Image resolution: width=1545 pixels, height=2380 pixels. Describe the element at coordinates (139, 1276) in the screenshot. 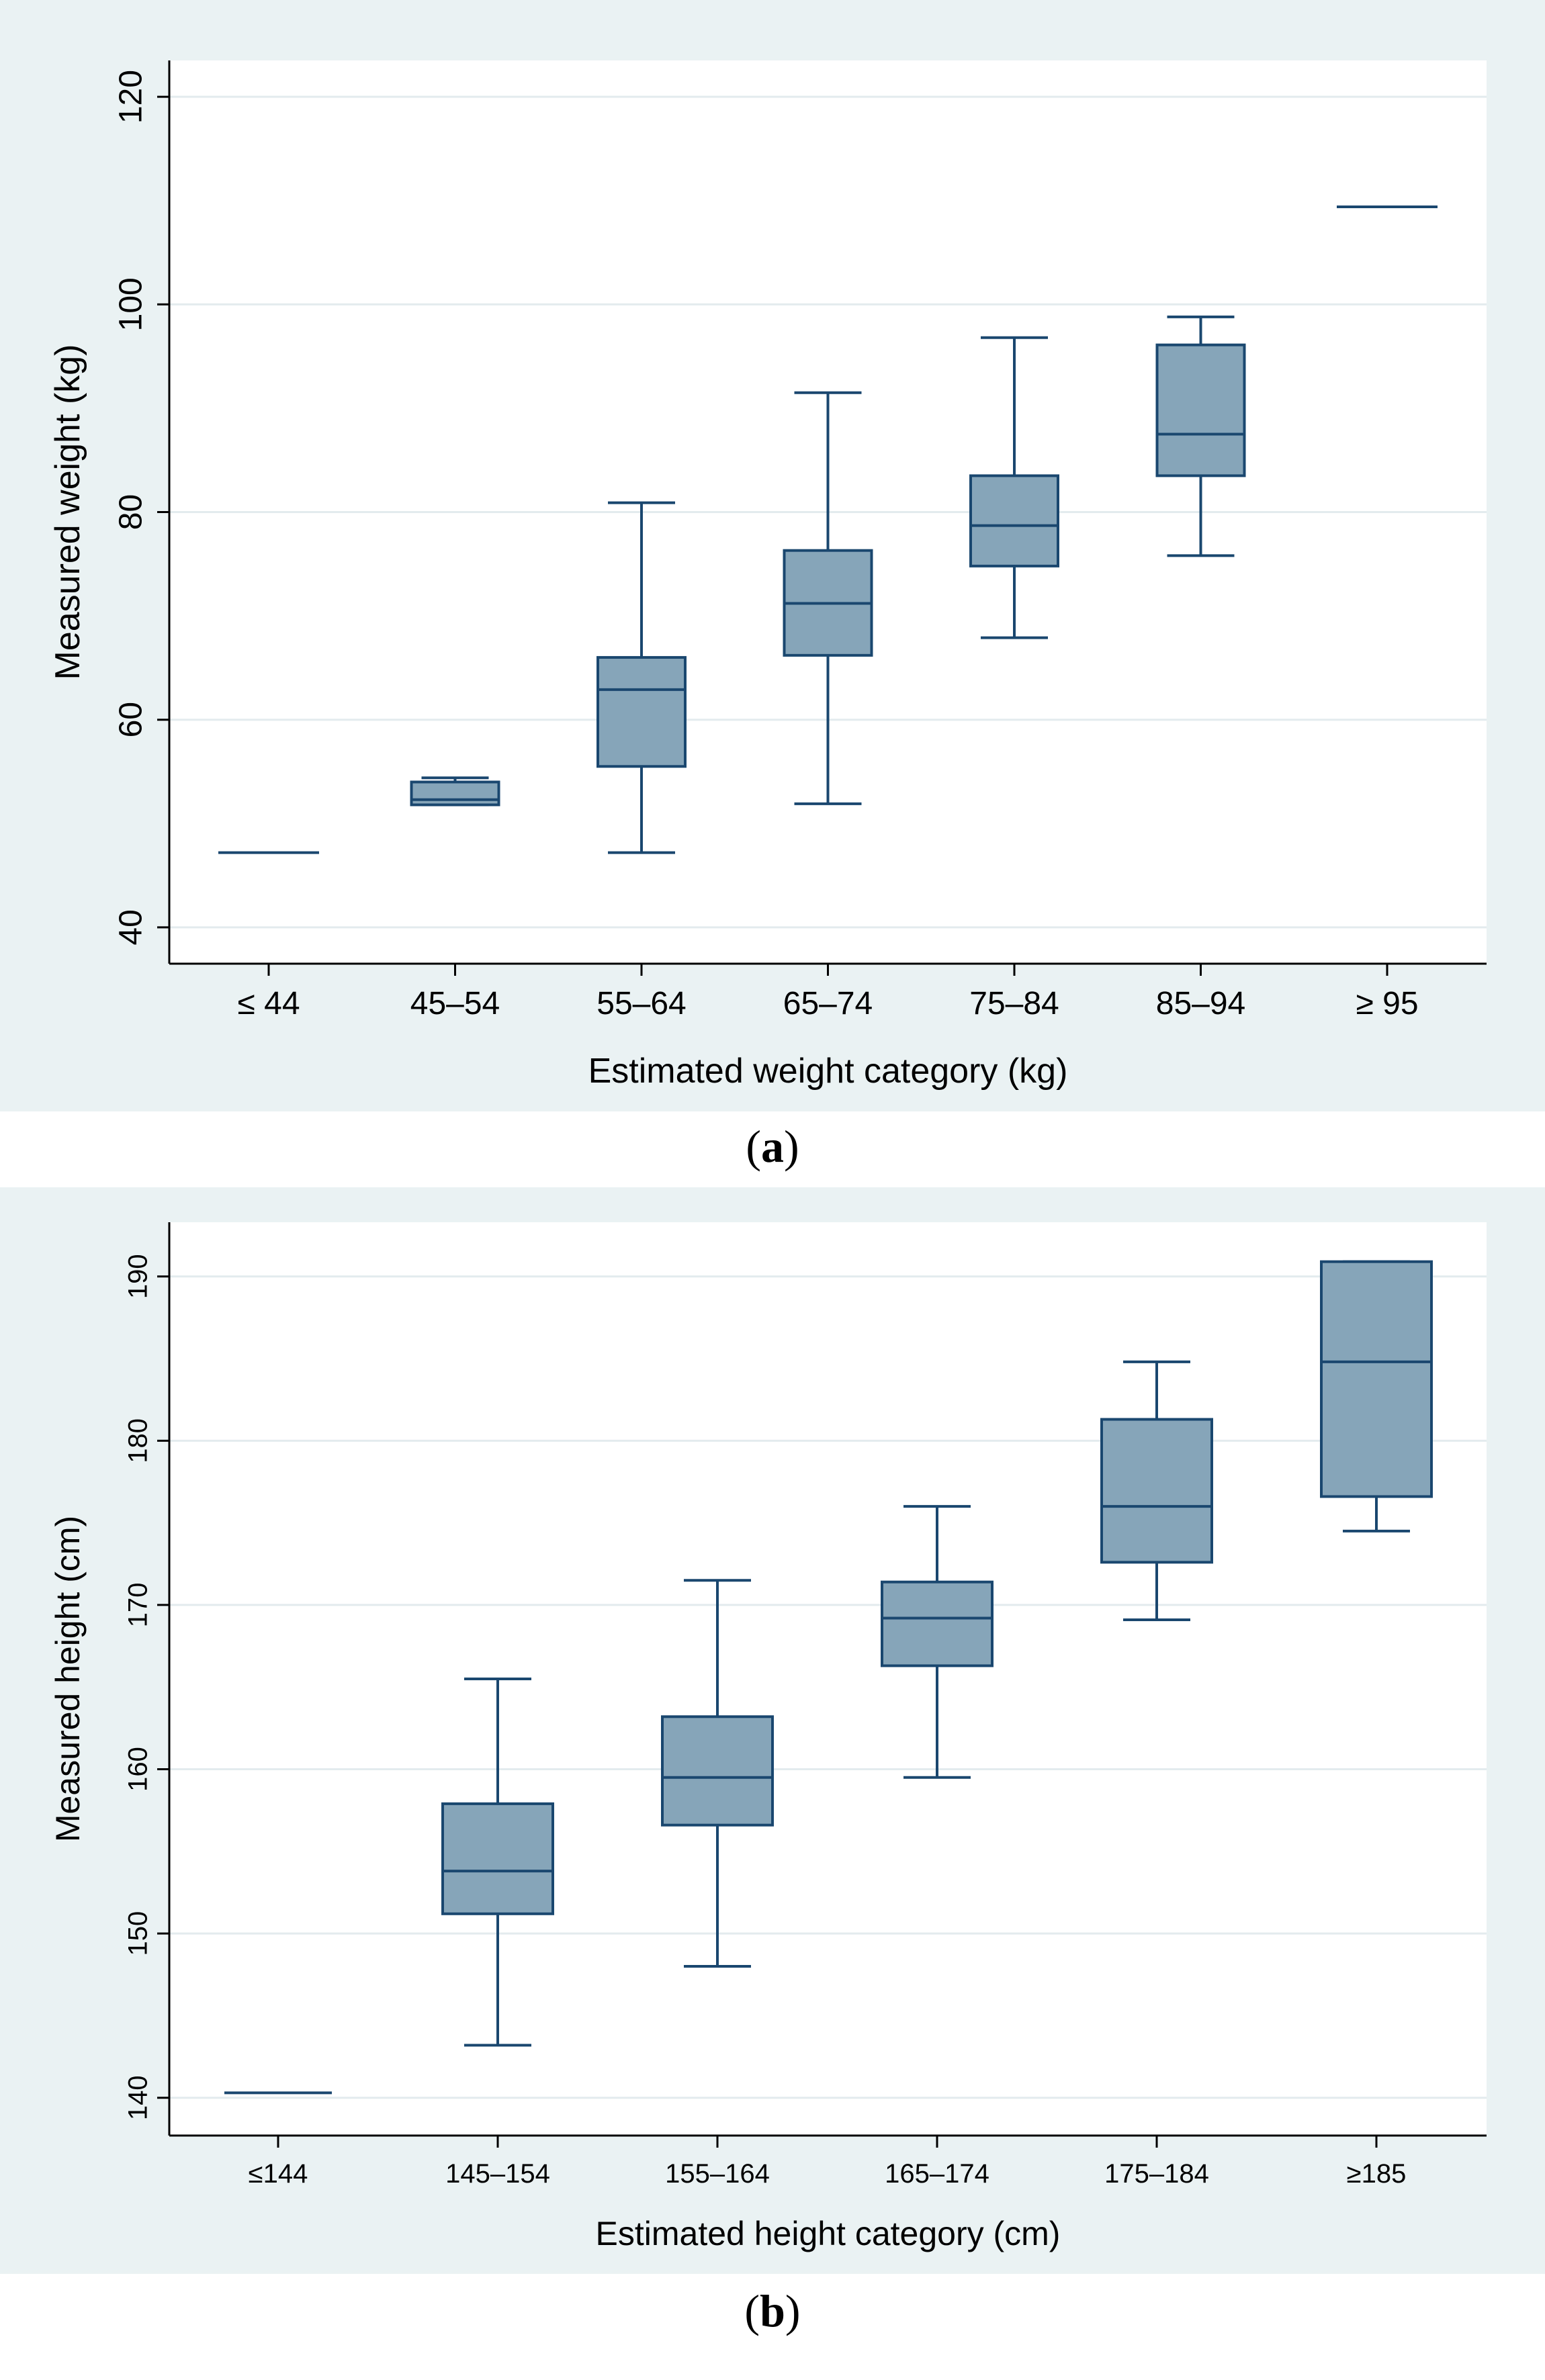

I see `y-tick-label: 190` at that location.